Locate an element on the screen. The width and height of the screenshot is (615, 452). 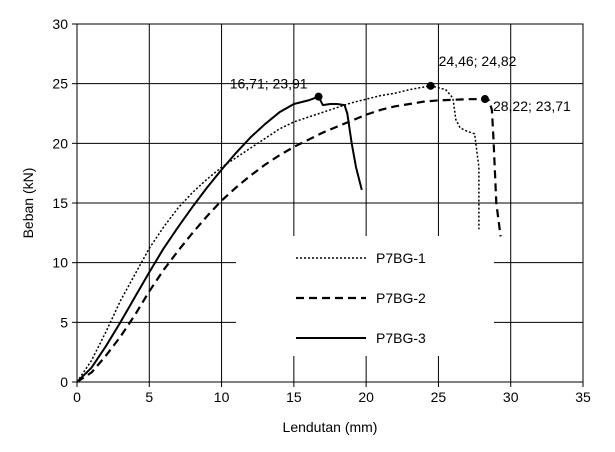
legend-box is located at coordinates (365, 296).